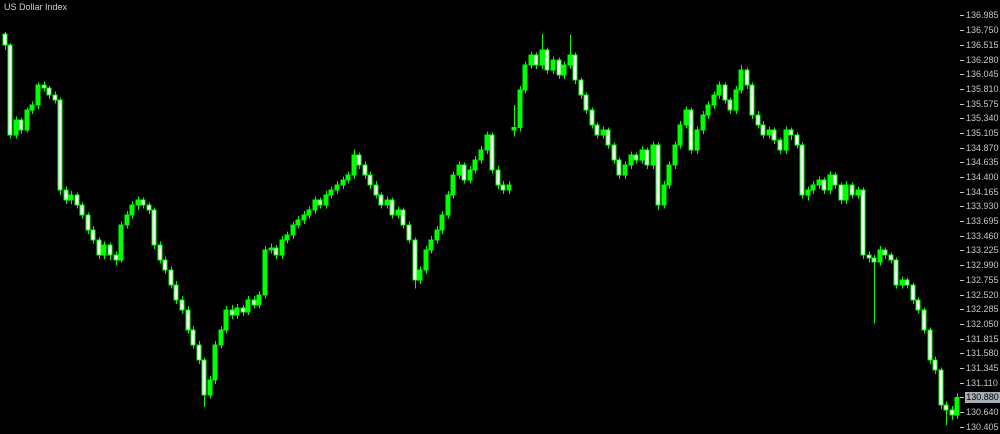  Describe the element at coordinates (979, 45) in the screenshot. I see `price-axis-label: 136.515` at that location.